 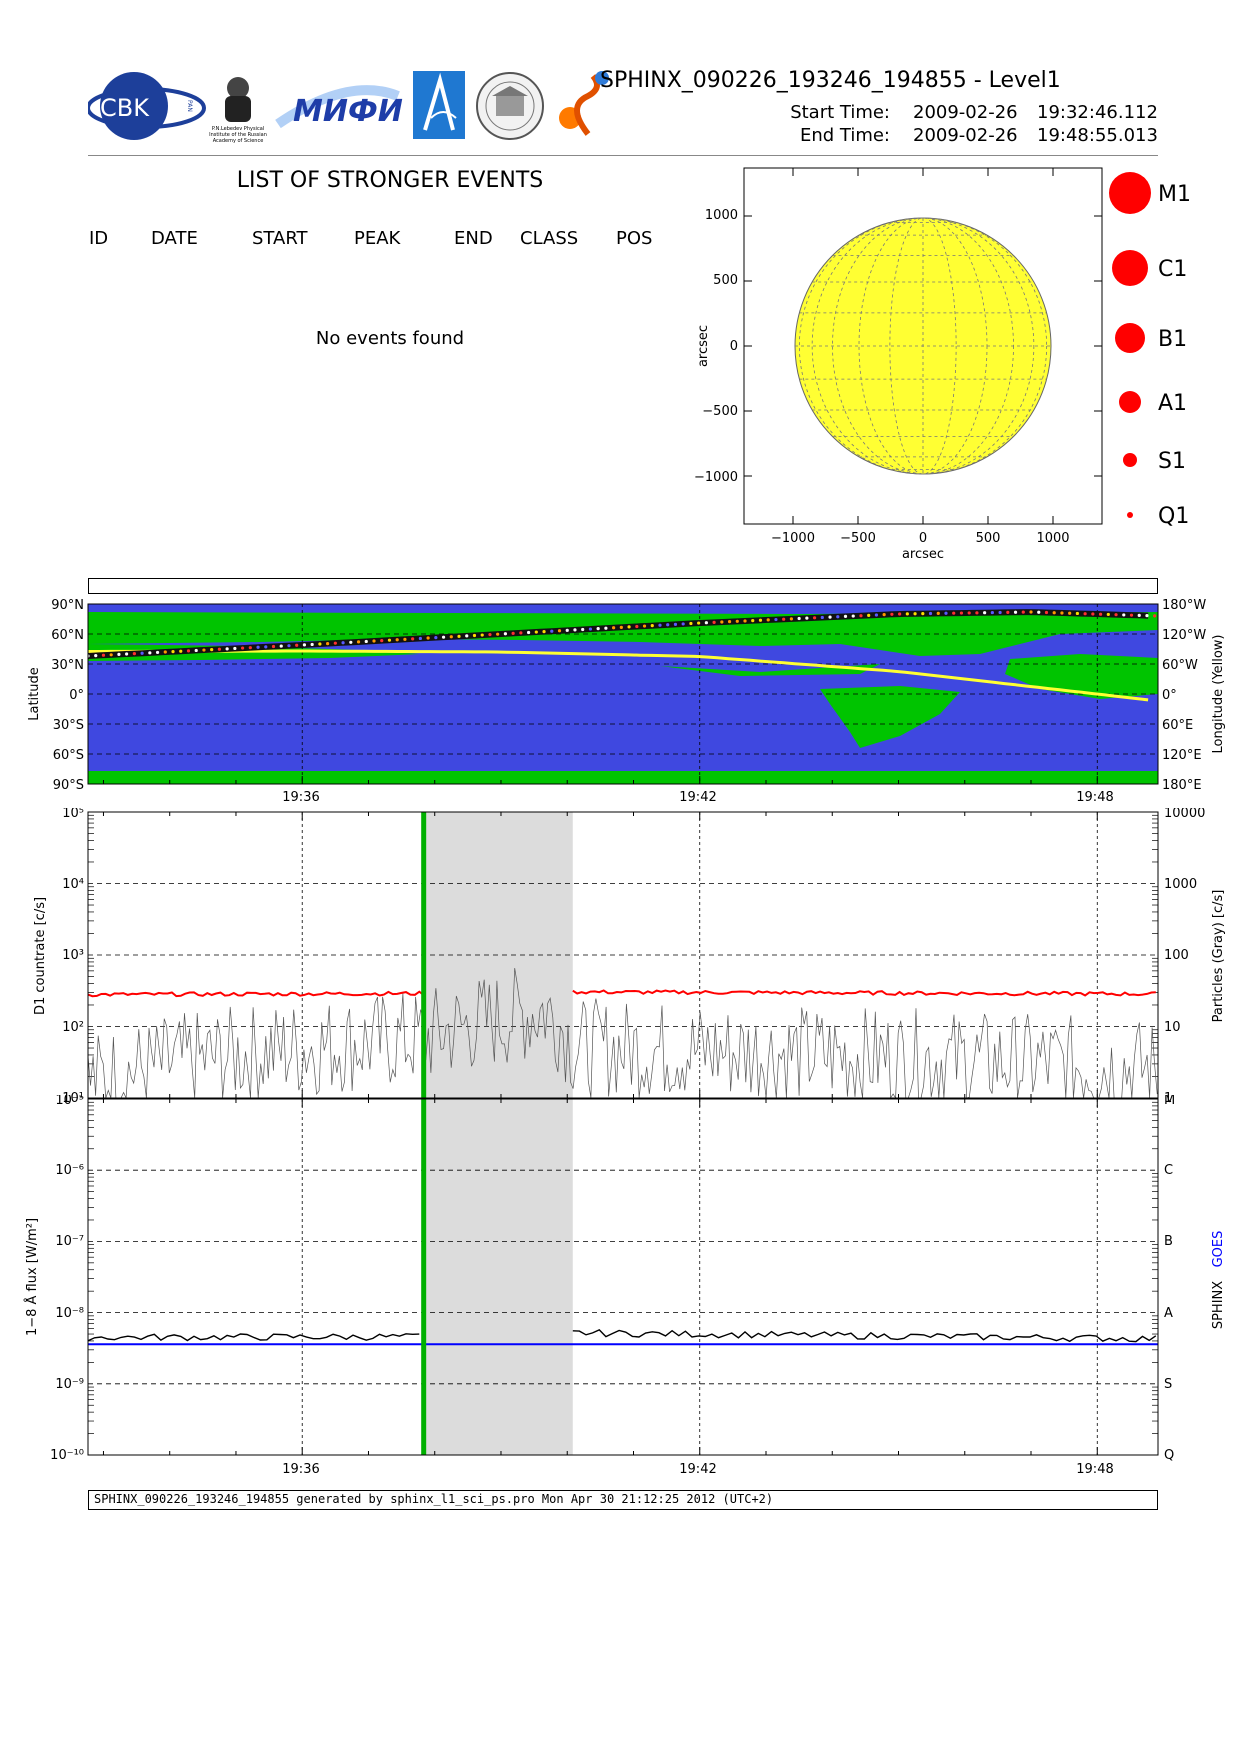 What do you see at coordinates (1169, 1101) in the screenshot?
I see `fx-rtick-6: M` at bounding box center [1169, 1101].